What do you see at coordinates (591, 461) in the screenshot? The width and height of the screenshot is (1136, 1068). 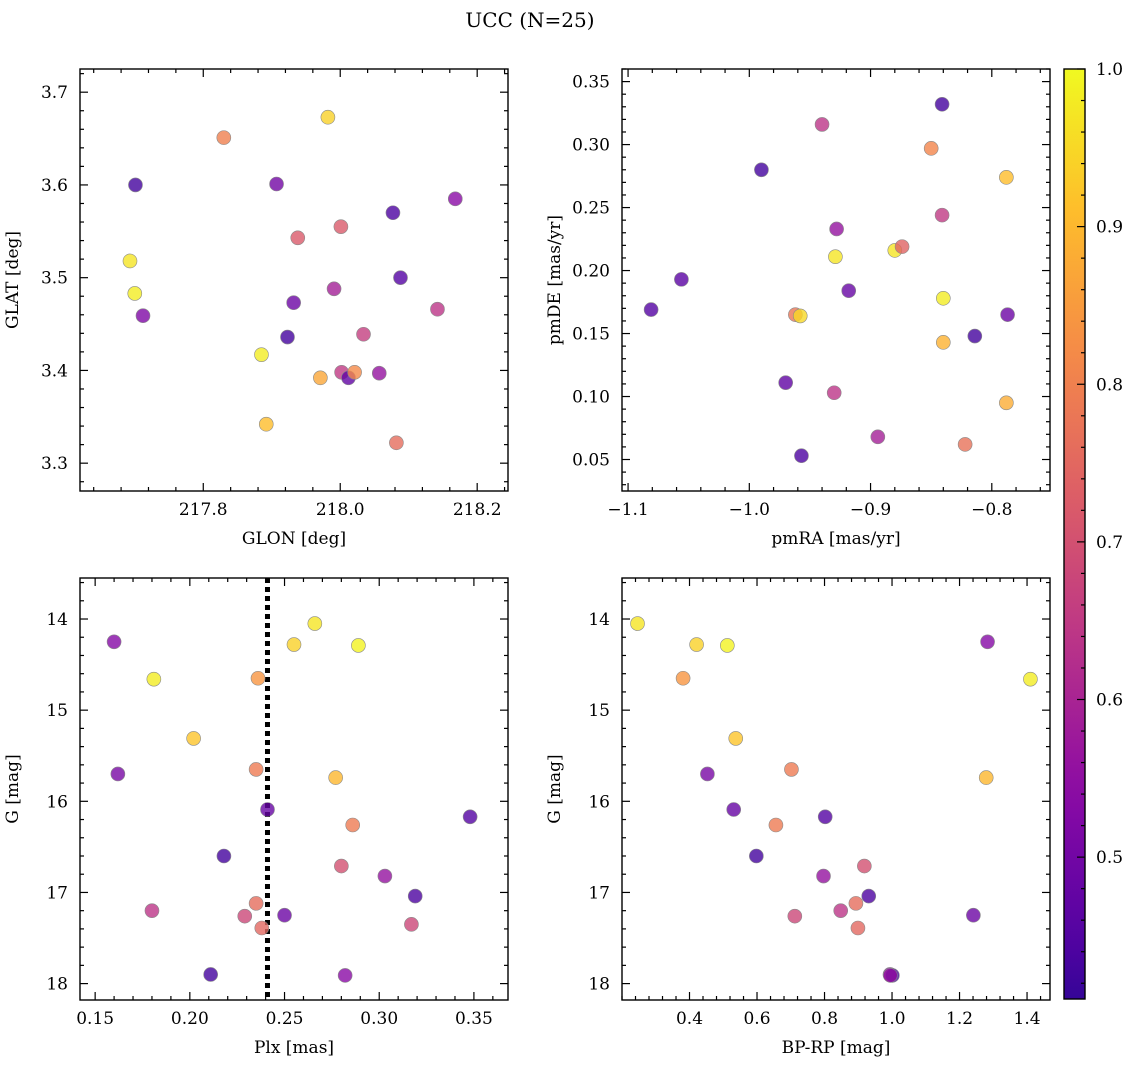 I see `y-tick-label: 0.05` at bounding box center [591, 461].